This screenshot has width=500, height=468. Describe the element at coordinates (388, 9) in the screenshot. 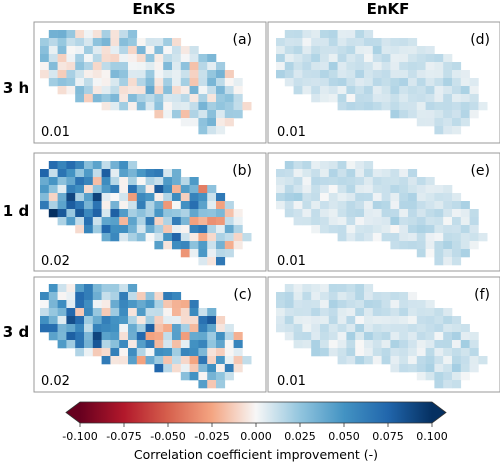

I see `column-title-enkf: EnKF` at that location.